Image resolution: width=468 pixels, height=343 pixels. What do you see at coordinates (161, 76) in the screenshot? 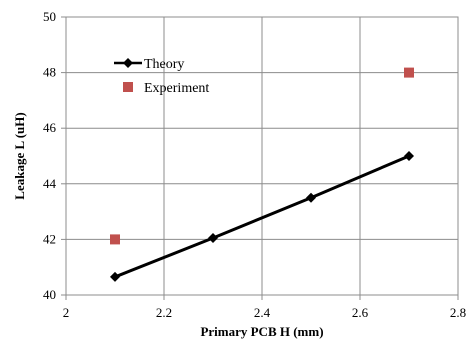
I see `legend: Theory Experiment` at bounding box center [161, 76].